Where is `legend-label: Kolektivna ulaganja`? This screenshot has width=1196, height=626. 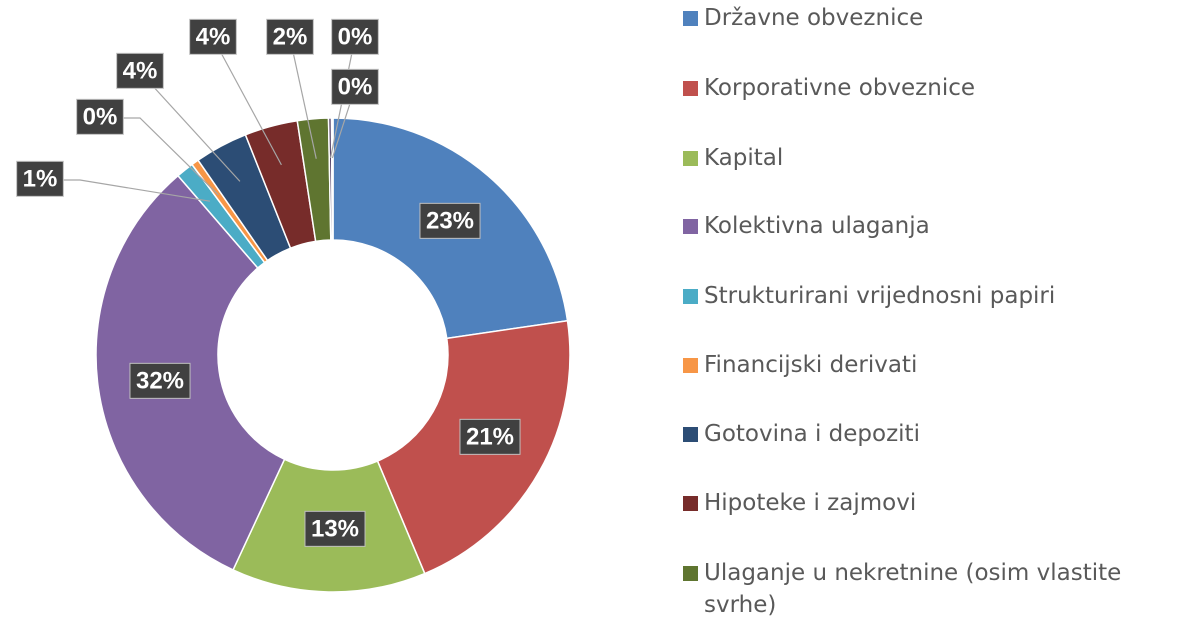 legend-label: Kolektivna ulaganja is located at coordinates (817, 226).